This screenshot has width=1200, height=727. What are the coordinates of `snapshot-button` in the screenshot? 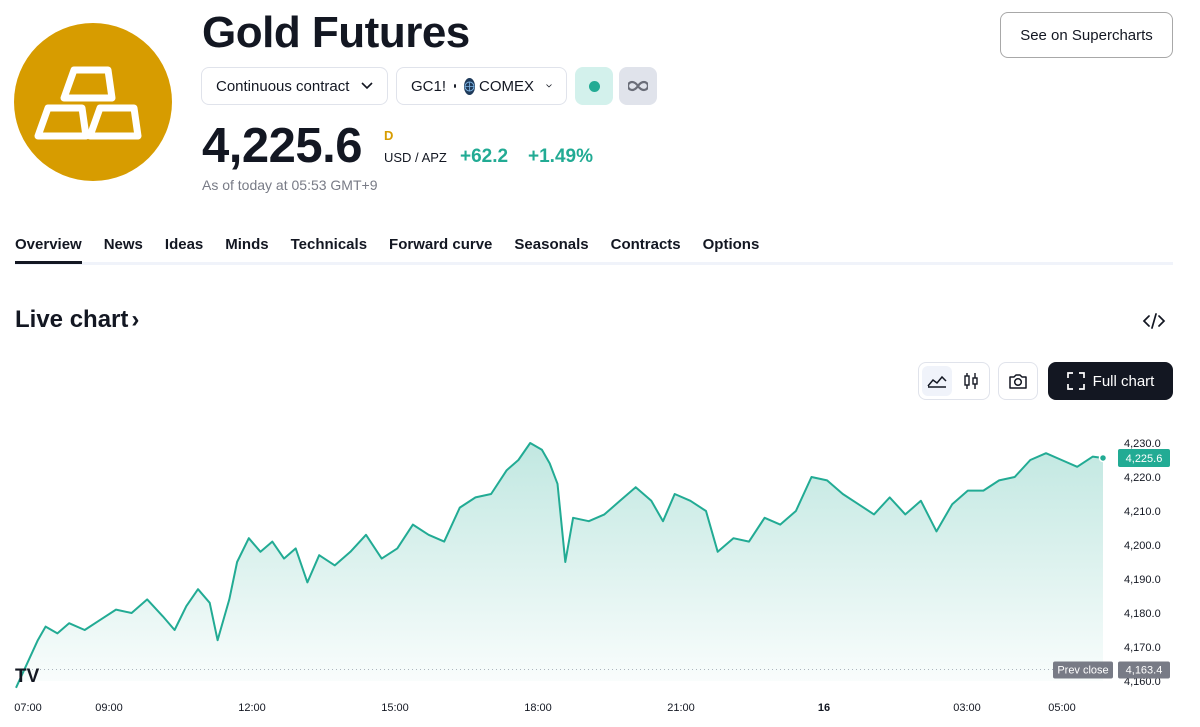 It's located at (1018, 381).